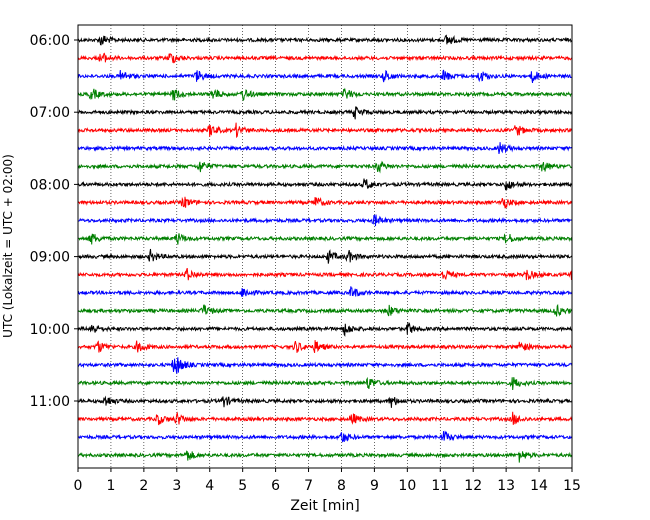 Image resolution: width=650 pixels, height=520 pixels. Describe the element at coordinates (50, 258) in the screenshot. I see `y-tick-label: 09:00` at that location.